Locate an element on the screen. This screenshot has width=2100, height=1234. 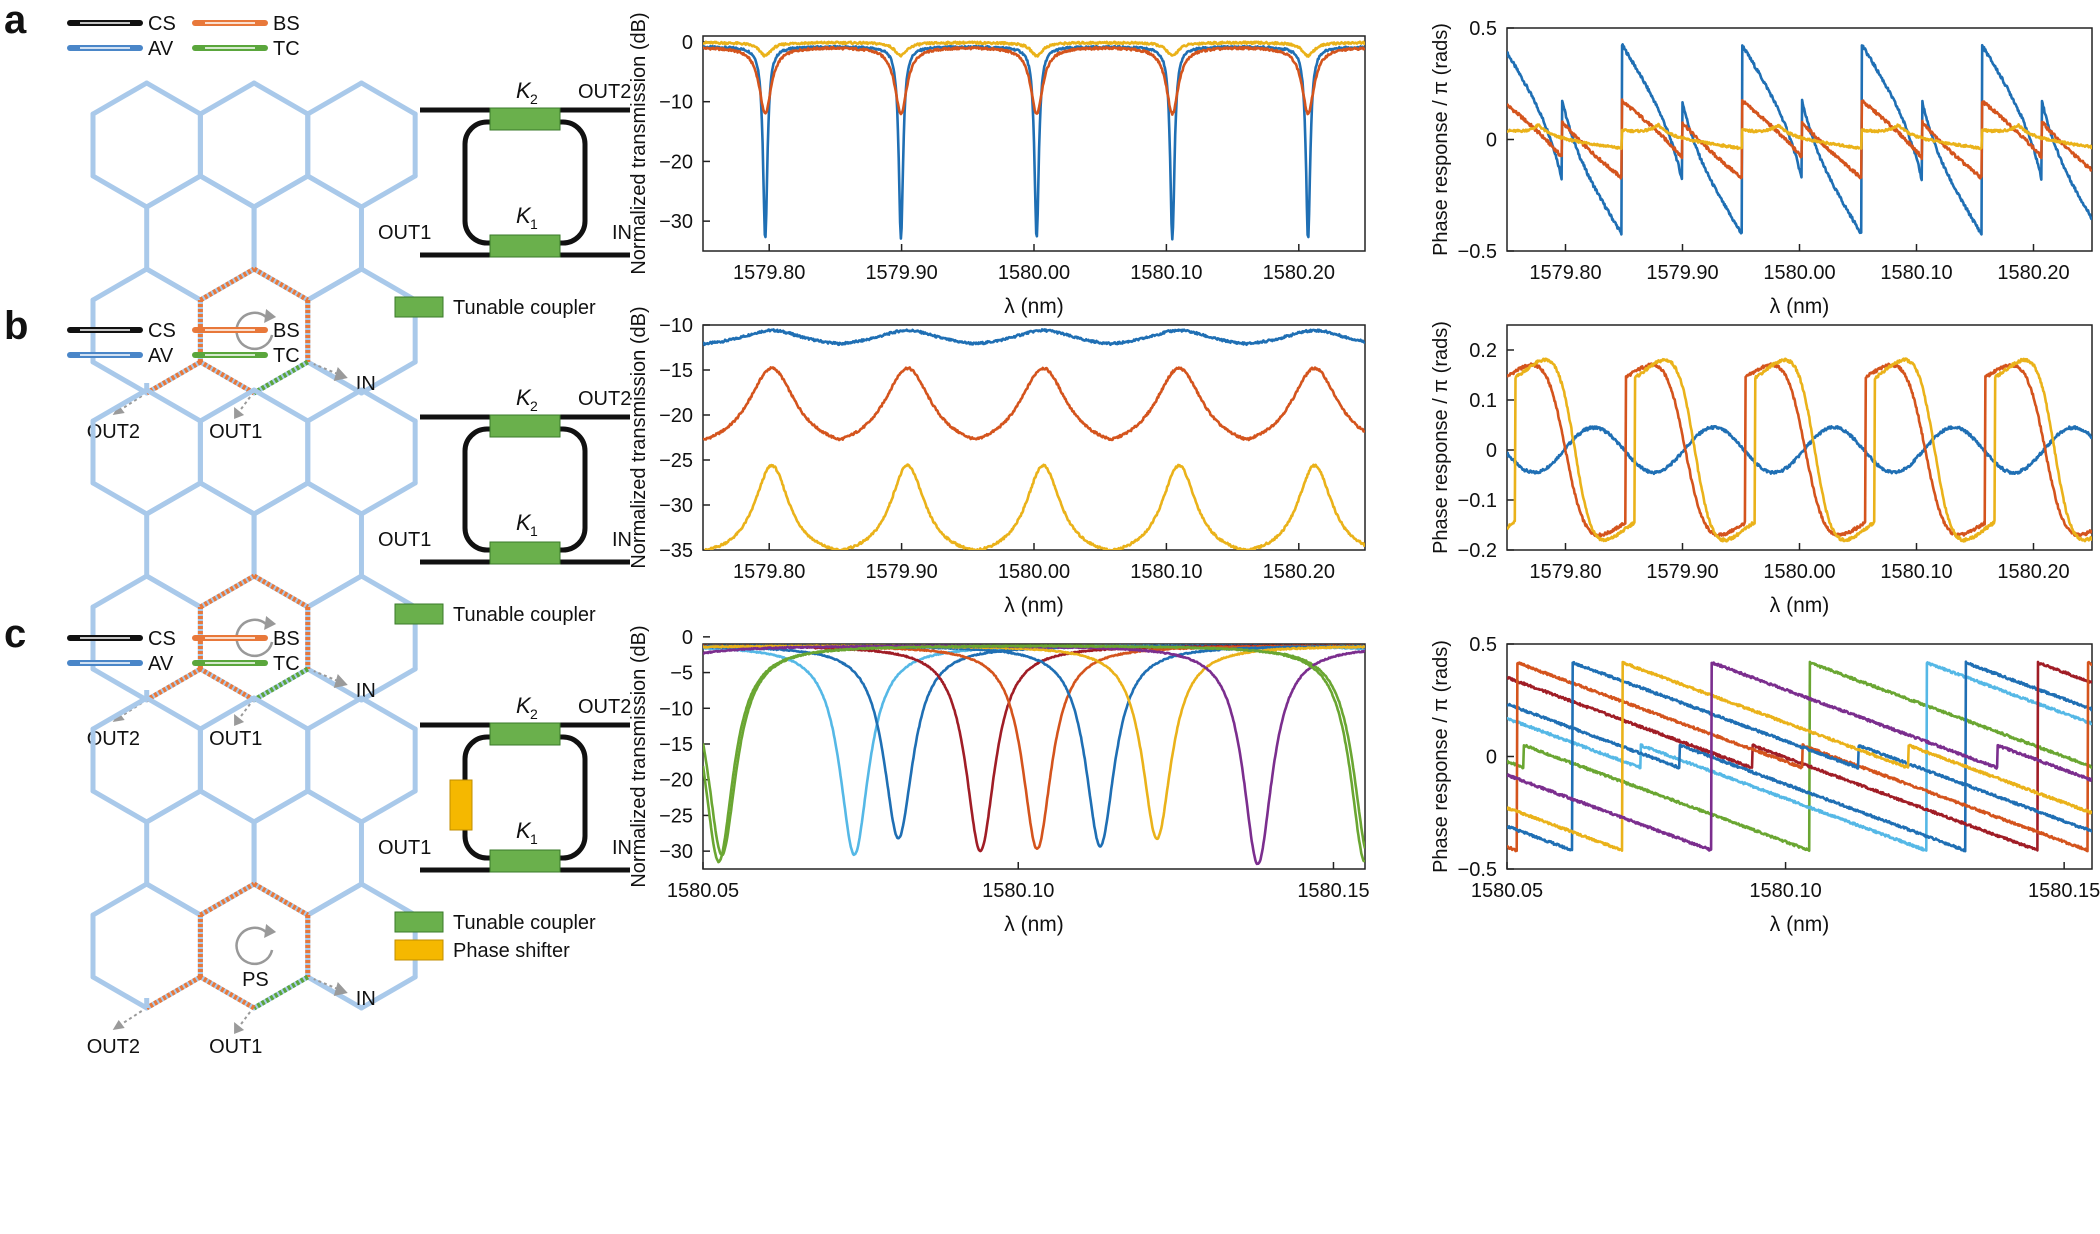
y-axis-label: Normalized transmission (dB) is located at coordinates (639, 756).